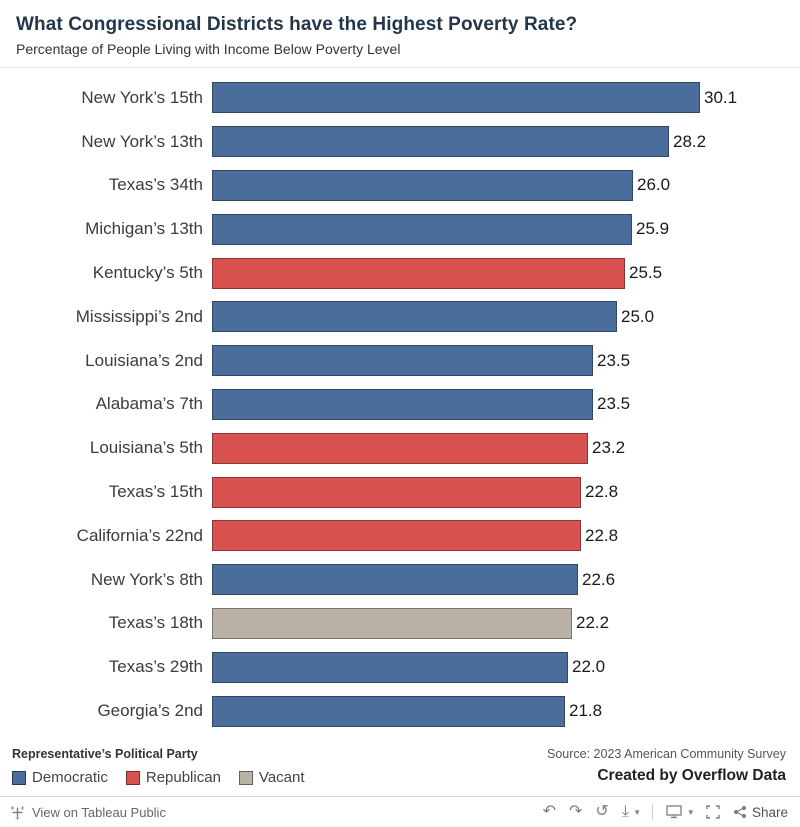 Image resolution: width=800 pixels, height=827 pixels. What do you see at coordinates (549, 811) in the screenshot?
I see `undo-icon: ↶` at bounding box center [549, 811].